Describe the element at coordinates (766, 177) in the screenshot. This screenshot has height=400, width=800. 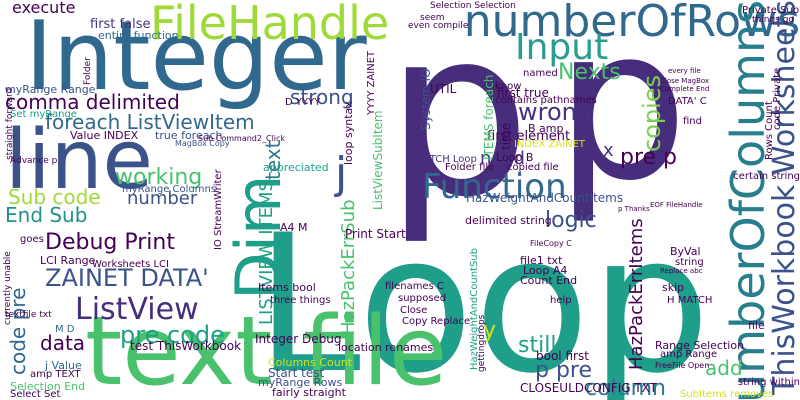
I see `cloud-word: certain string` at that location.